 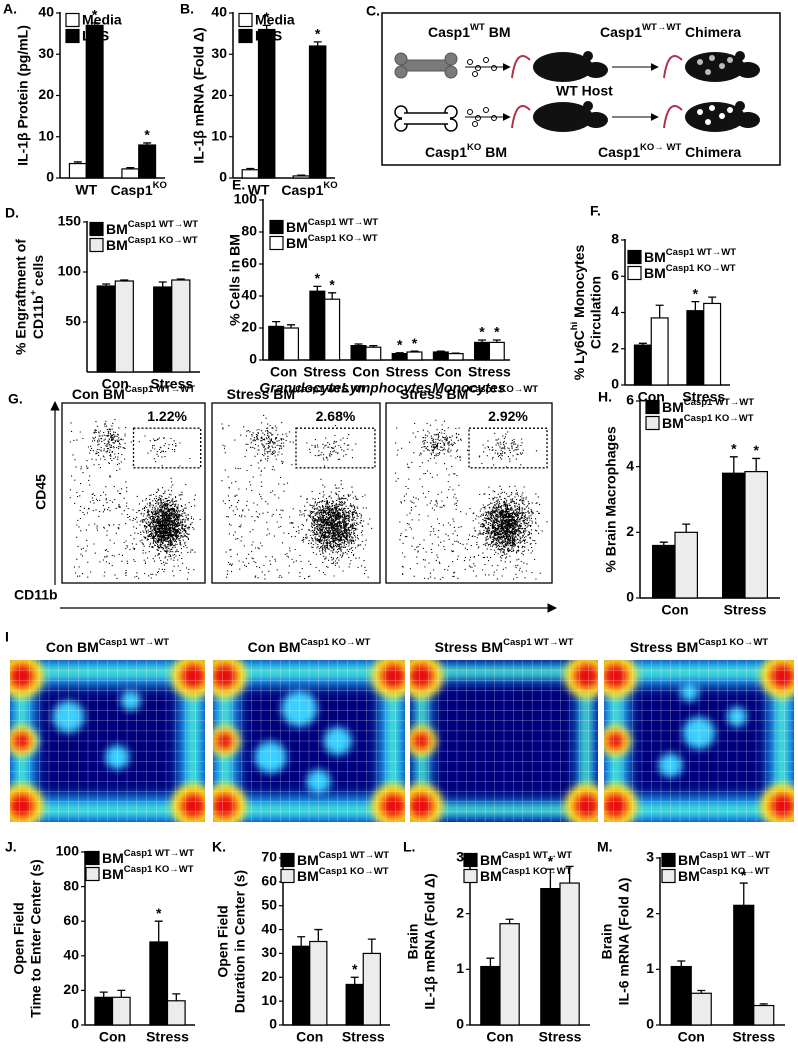 What do you see at coordinates (562, 92) in the screenshot?
I see `cell-transfer` at bounding box center [562, 92].